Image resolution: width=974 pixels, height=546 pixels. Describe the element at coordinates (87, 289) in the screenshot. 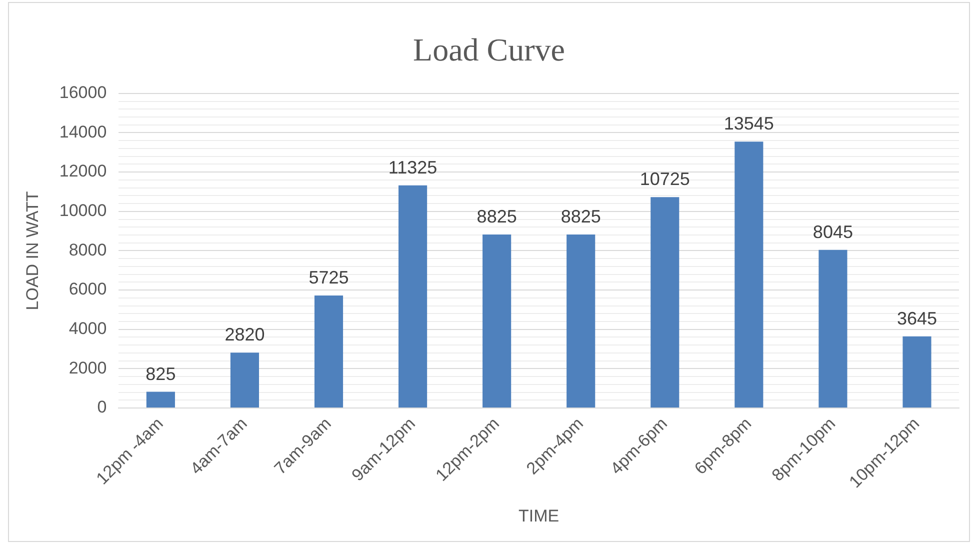

I see `y-tick-label: 6000` at that location.